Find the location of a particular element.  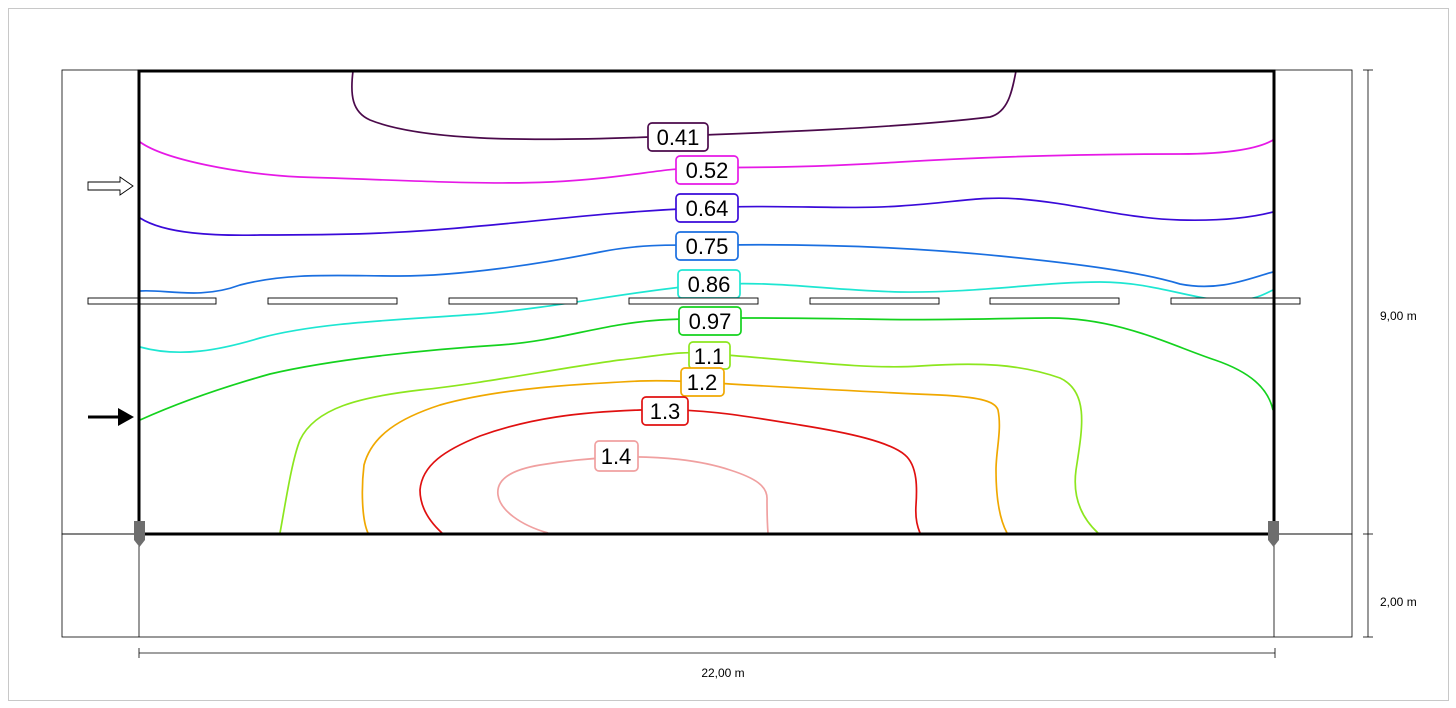

isoline-label-0-41: 0.41 is located at coordinates (678, 137).